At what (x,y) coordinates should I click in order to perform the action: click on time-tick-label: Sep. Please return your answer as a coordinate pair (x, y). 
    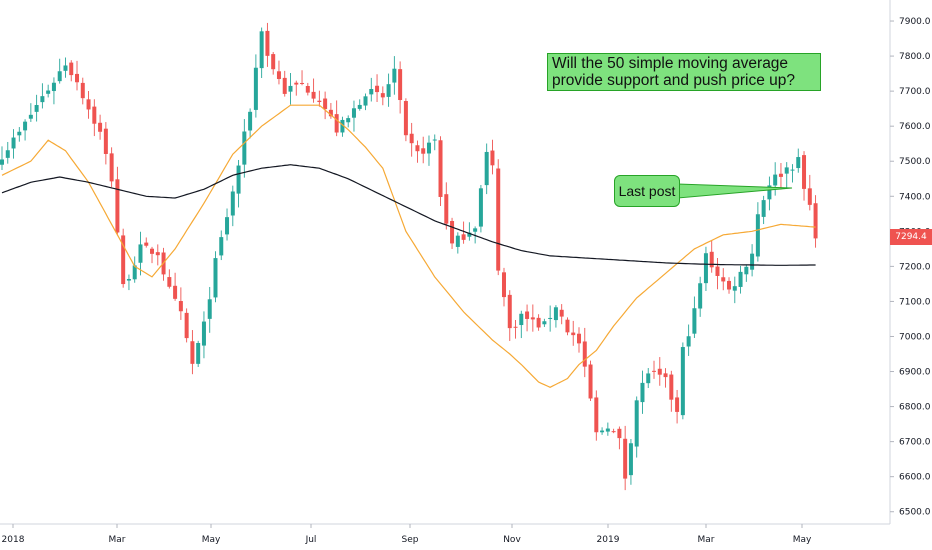
    Looking at the image, I should click on (410, 540).